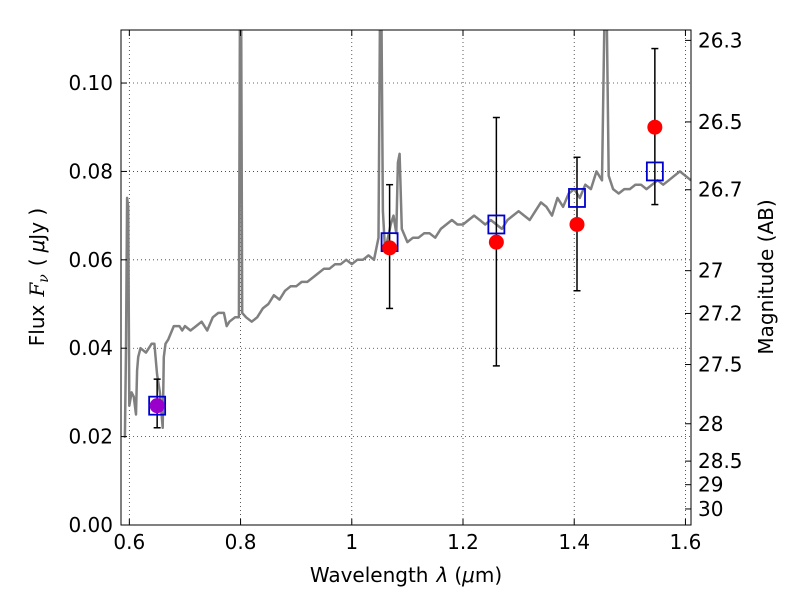 This screenshot has height=600, width=800. Describe the element at coordinates (90, 171) in the screenshot. I see `y-tick-label: 0.08` at that location.